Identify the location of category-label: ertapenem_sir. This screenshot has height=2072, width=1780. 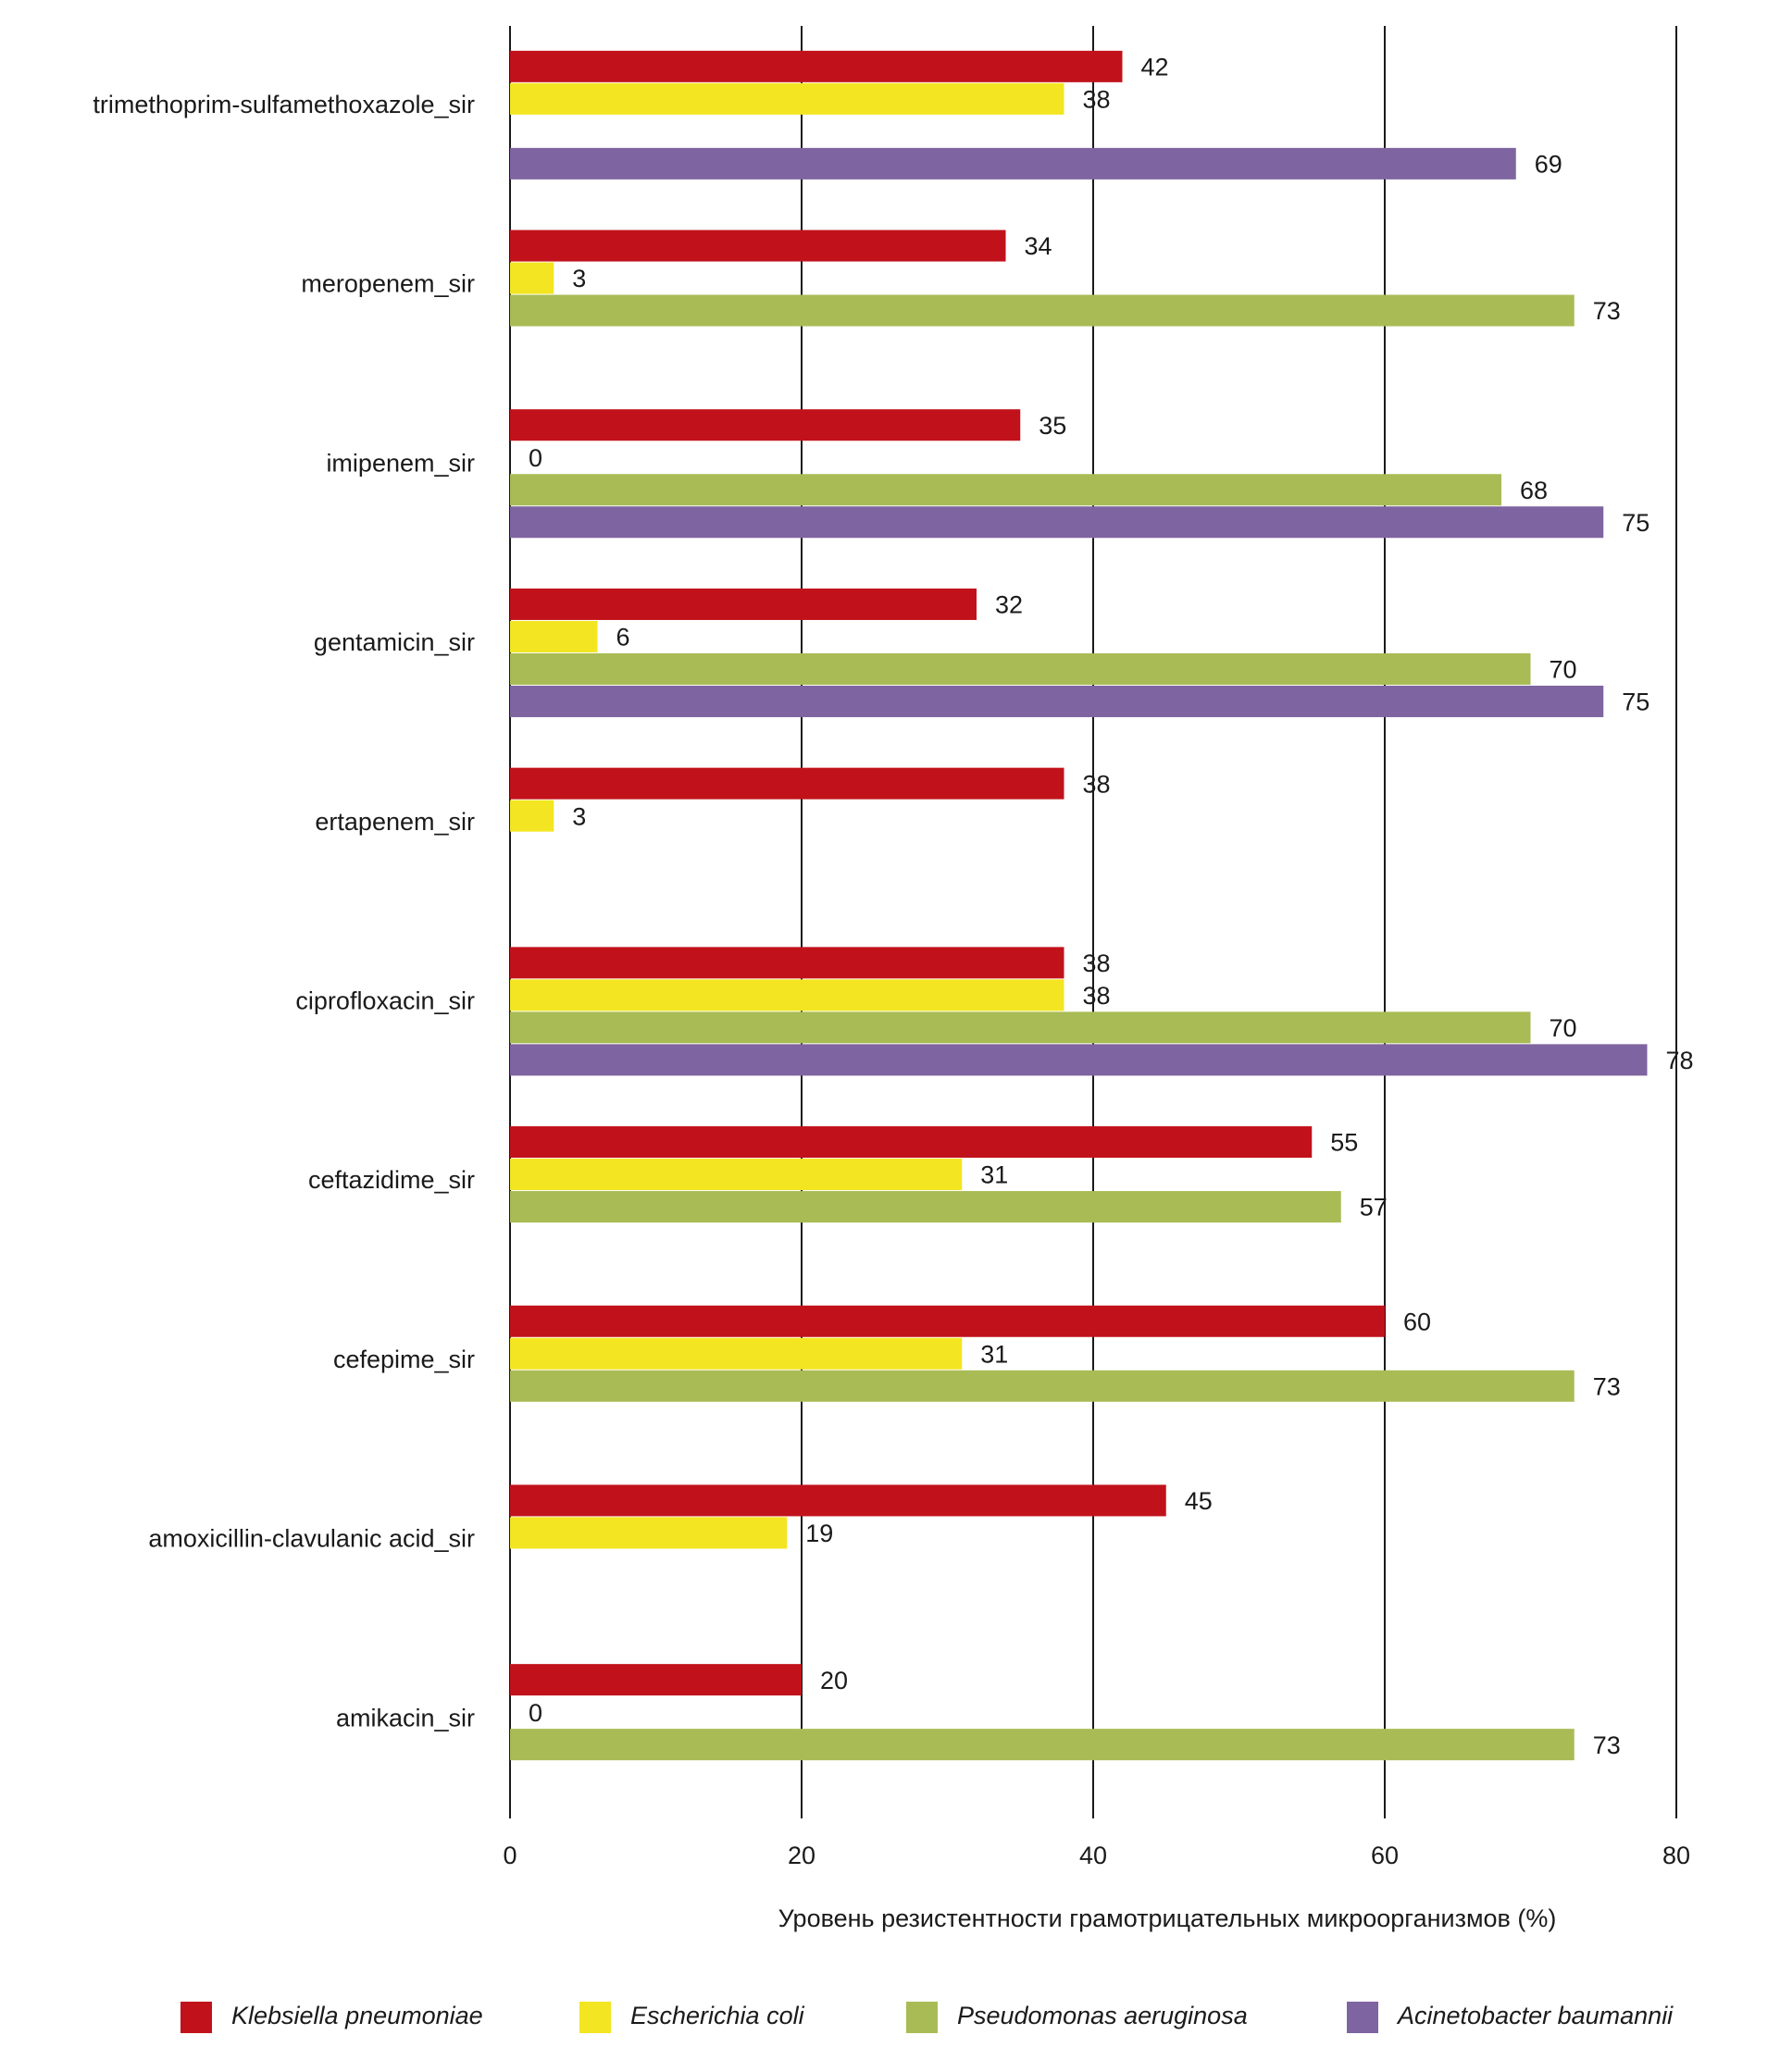
(395, 822).